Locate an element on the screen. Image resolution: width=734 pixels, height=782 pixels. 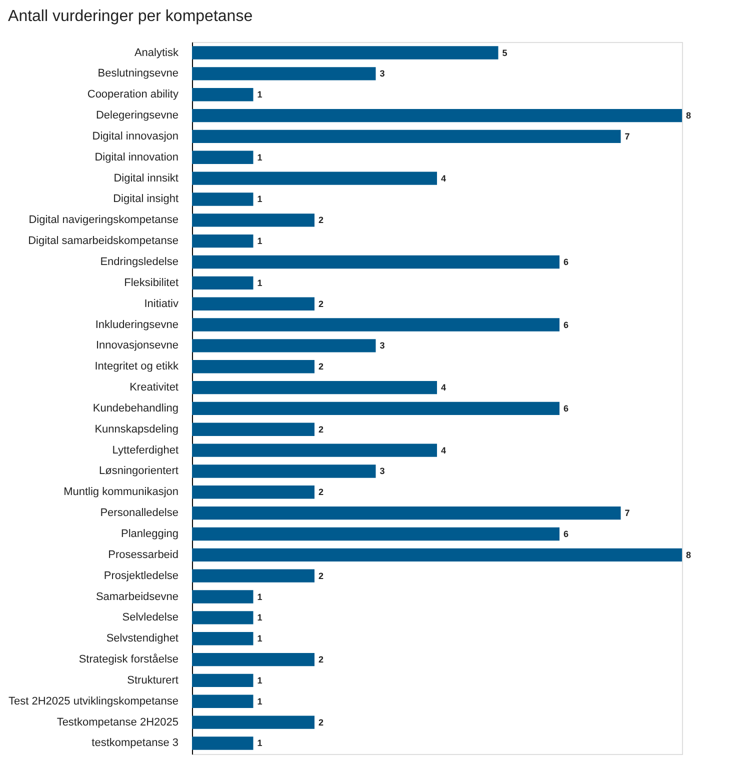
y-tick-label: Samarbeidsevne is located at coordinates (137, 596).